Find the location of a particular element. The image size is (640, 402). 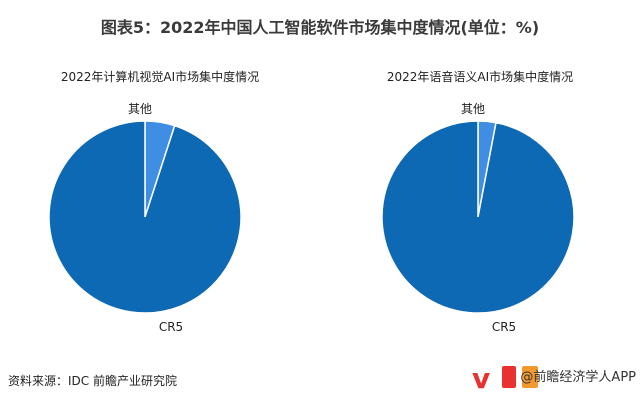

svg-text: ⅴ is located at coordinates (481, 378).